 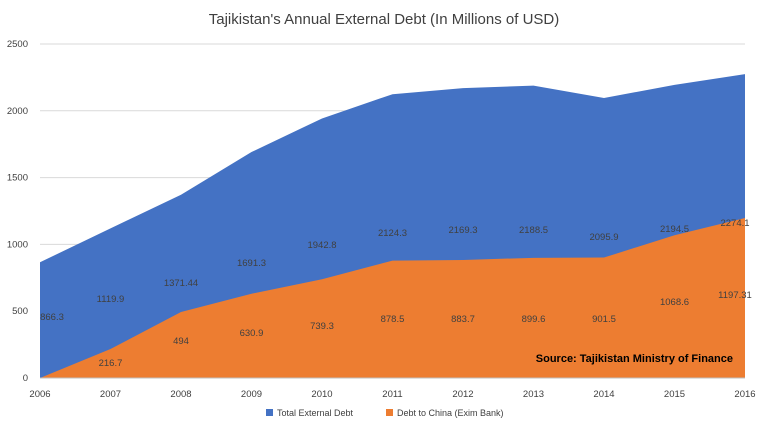 What do you see at coordinates (20, 311) in the screenshot?
I see `y-tick-label: 500` at bounding box center [20, 311].